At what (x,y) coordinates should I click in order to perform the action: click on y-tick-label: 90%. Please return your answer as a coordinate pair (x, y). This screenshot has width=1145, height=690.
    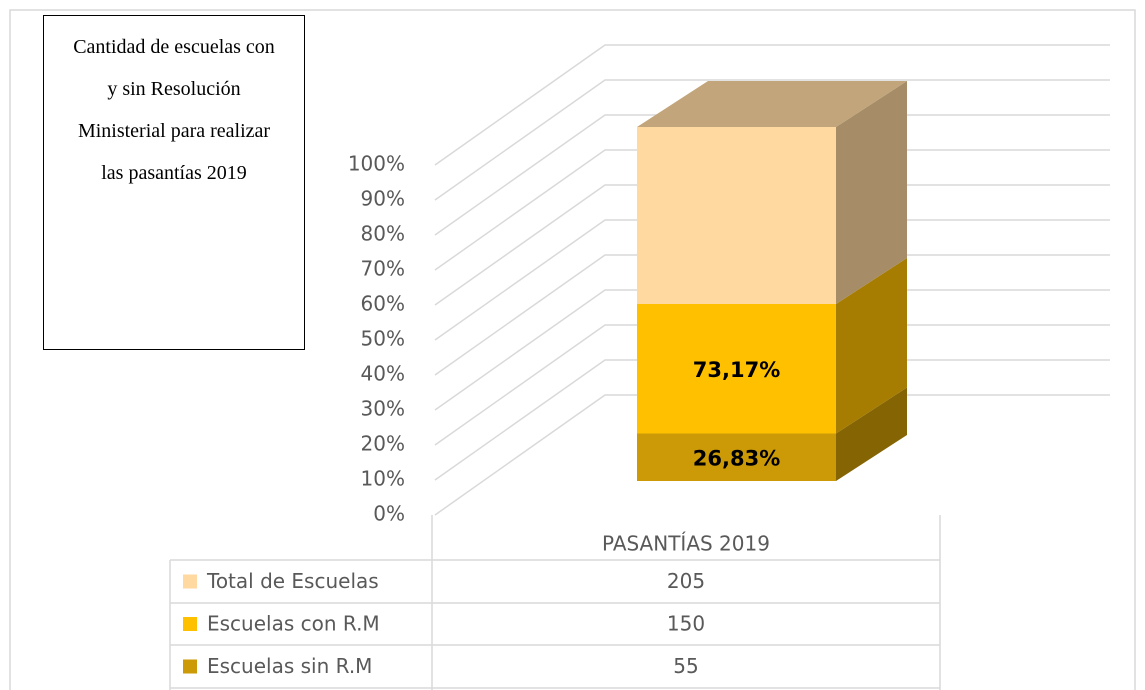
    Looking at the image, I should click on (383, 199).